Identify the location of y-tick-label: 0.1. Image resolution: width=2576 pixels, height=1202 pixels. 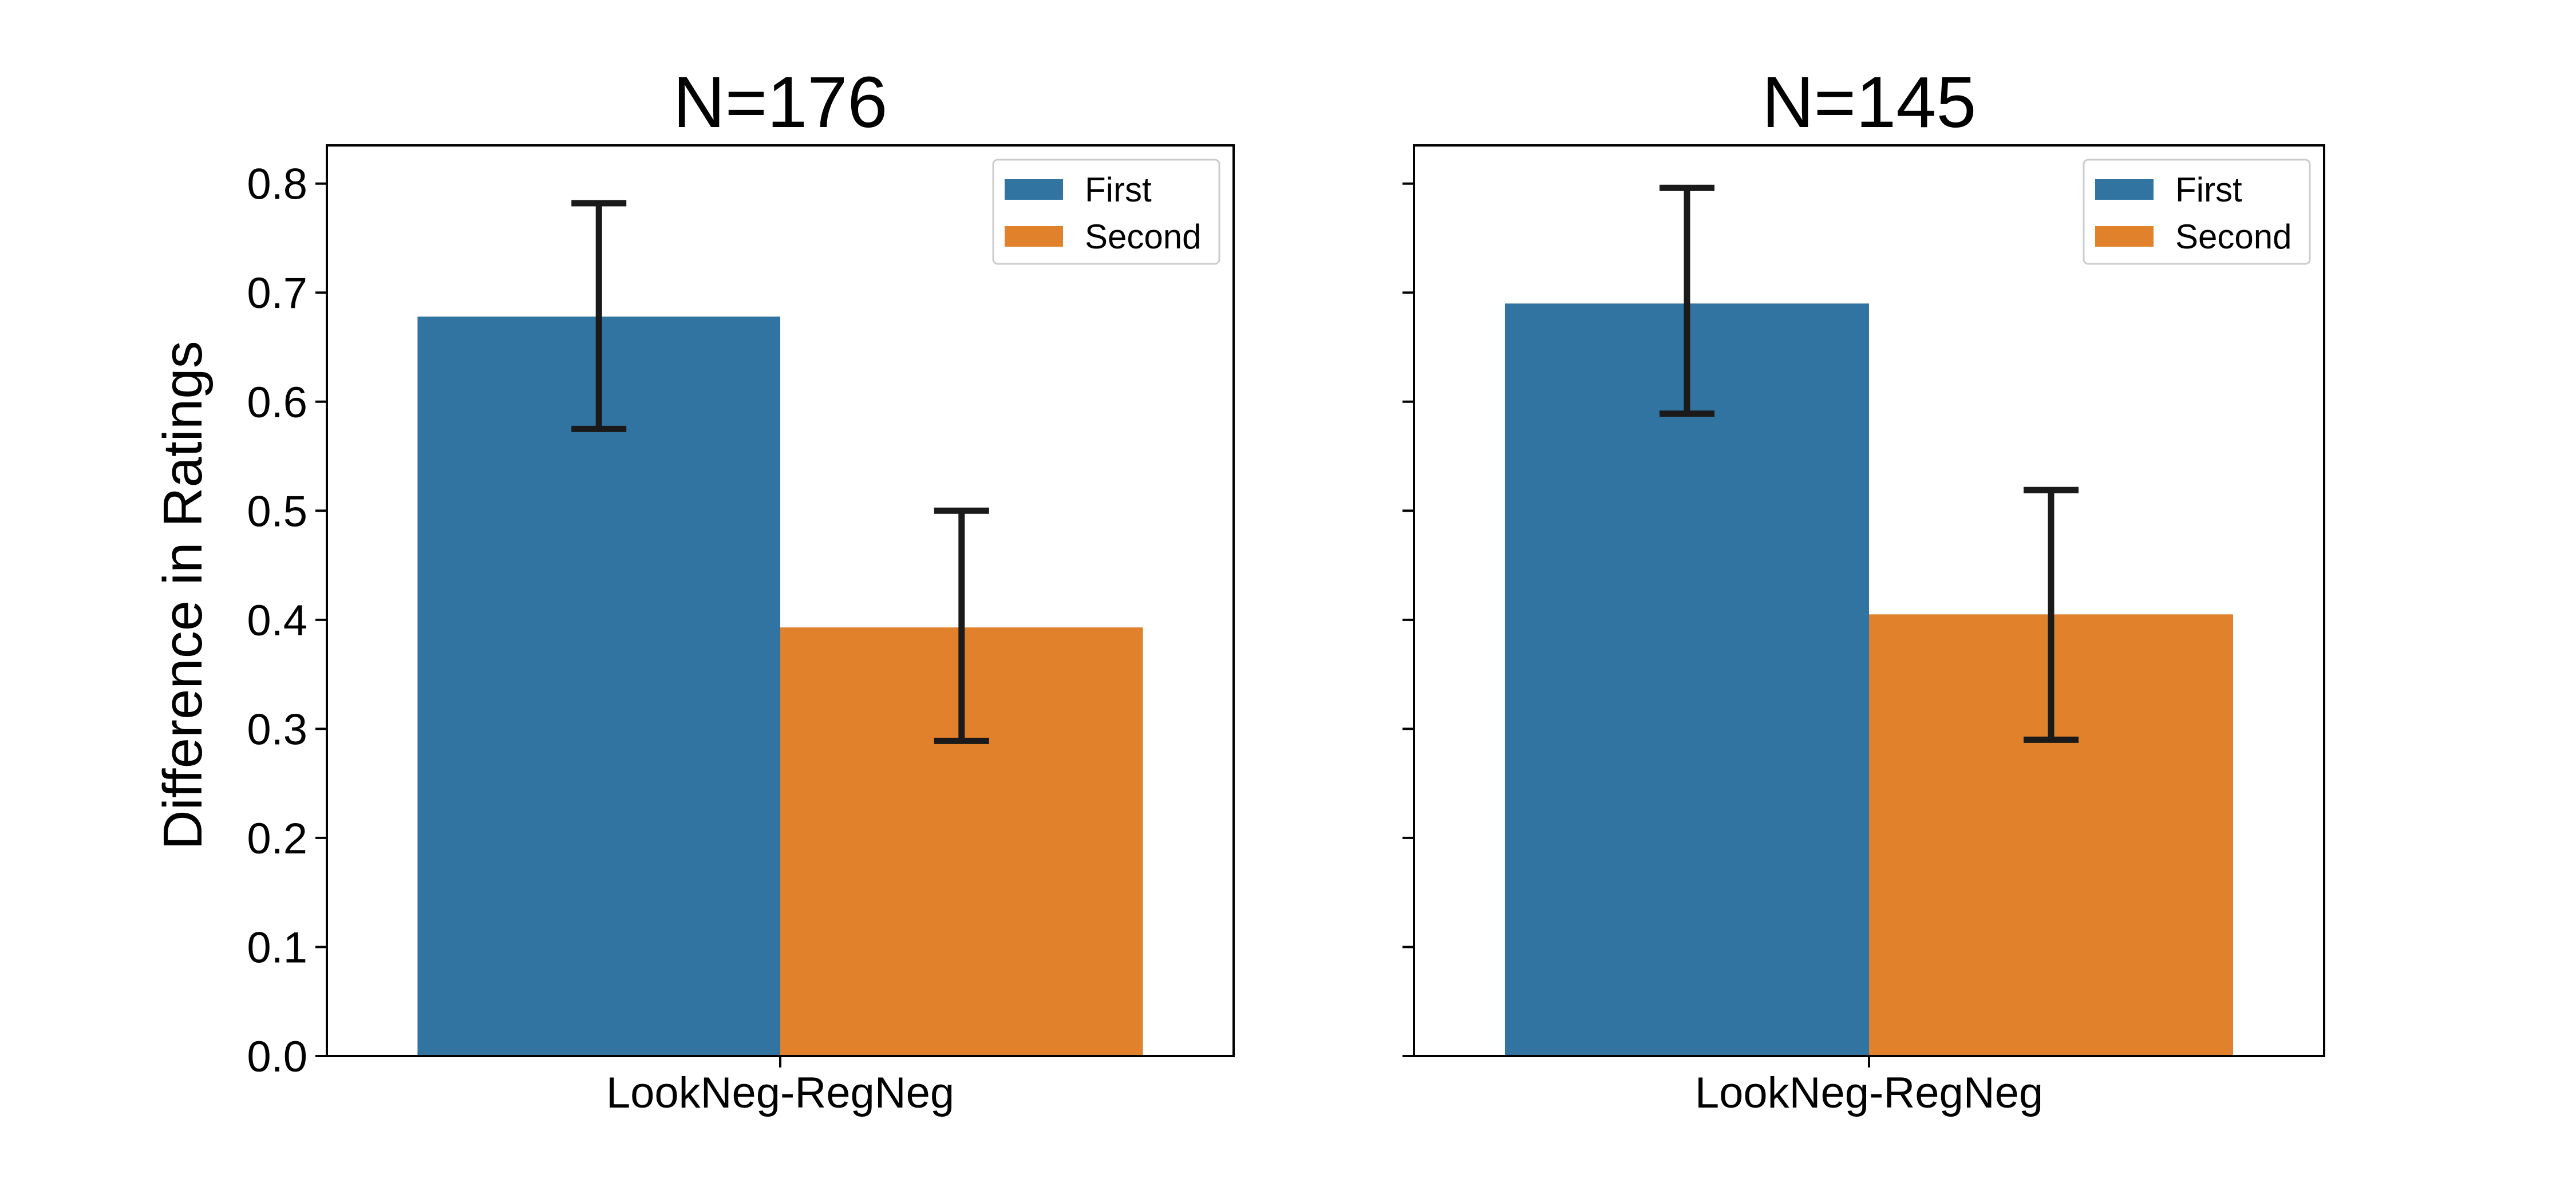
(277, 948).